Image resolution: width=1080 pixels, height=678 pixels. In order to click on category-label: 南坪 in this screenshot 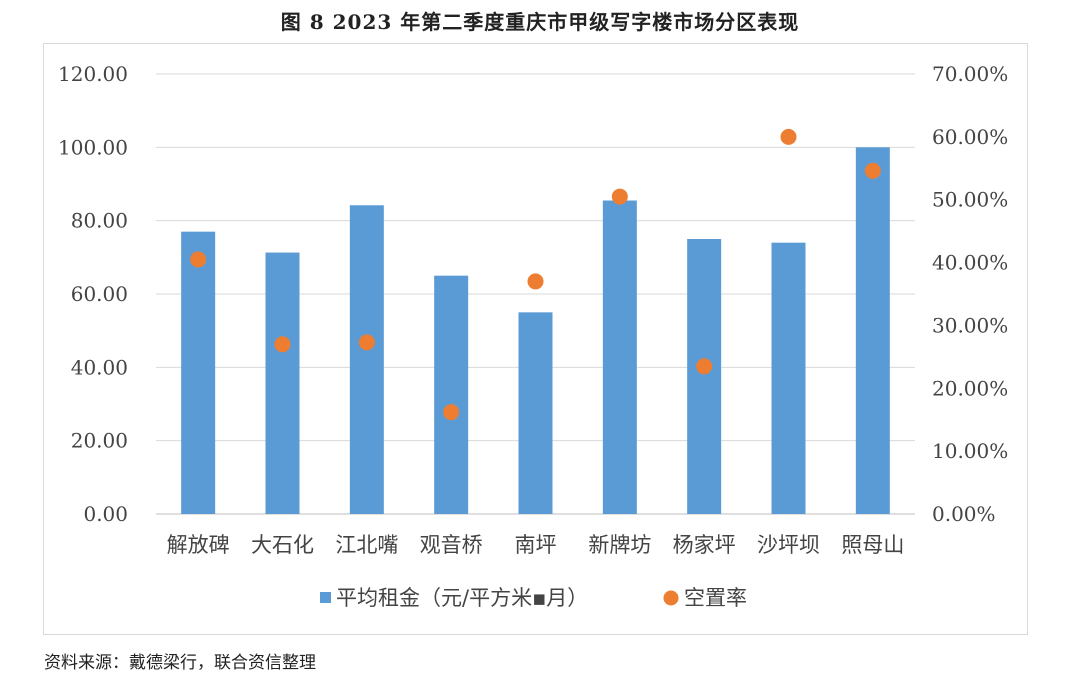, I will do `click(536, 545)`.